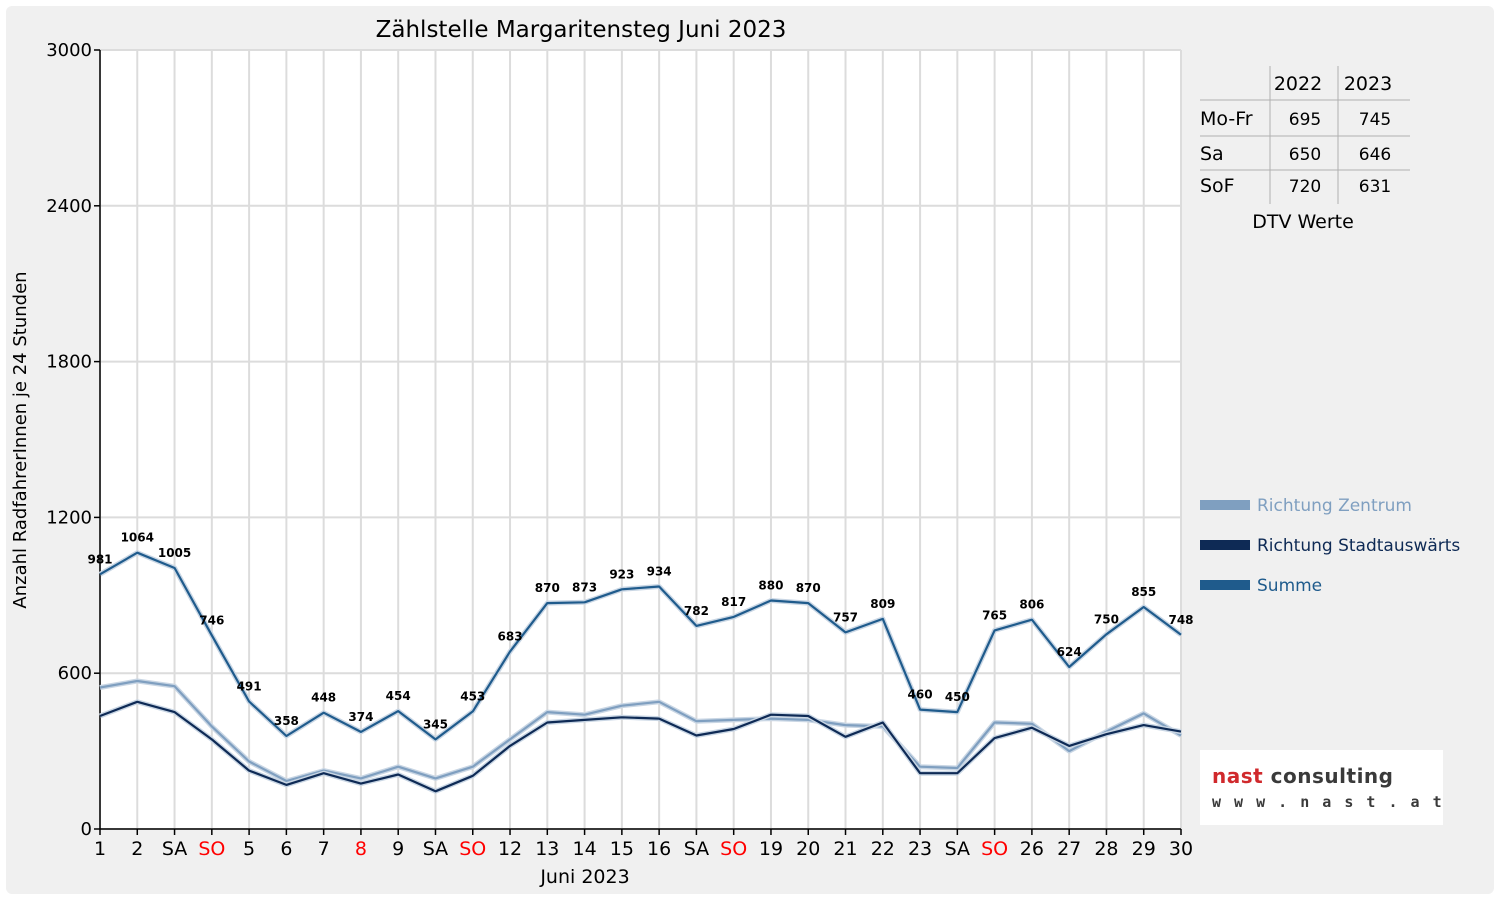 This screenshot has width=1500, height=900. What do you see at coordinates (1226, 119) in the screenshot?
I see `dtv-row-label: Mo-Fr` at bounding box center [1226, 119].